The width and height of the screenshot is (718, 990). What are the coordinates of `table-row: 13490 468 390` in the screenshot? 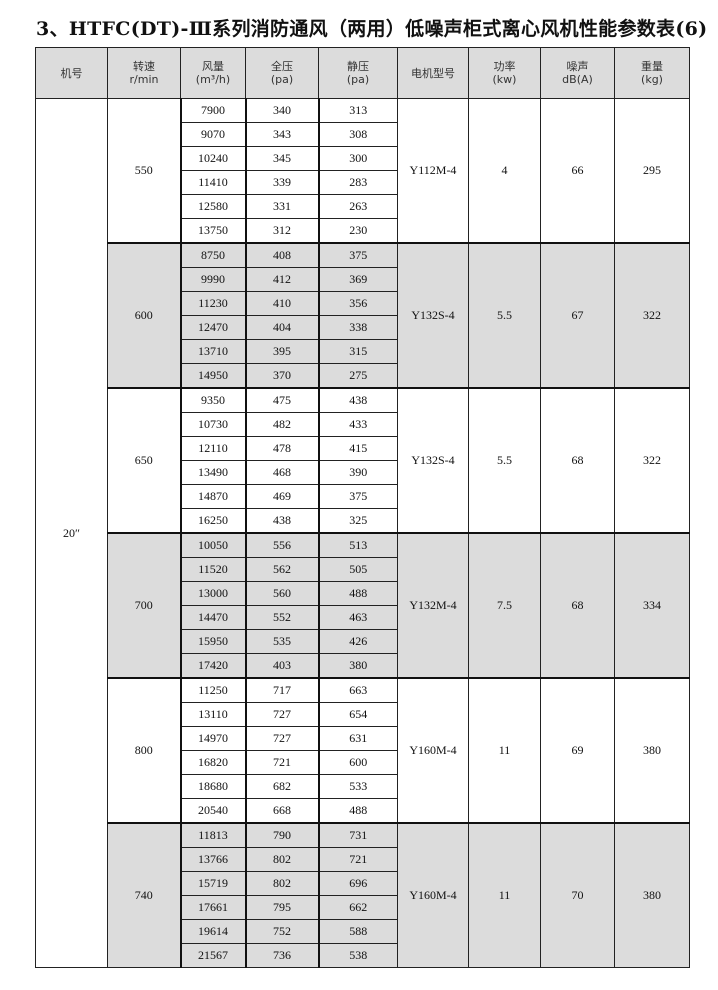 It's located at (363, 472).